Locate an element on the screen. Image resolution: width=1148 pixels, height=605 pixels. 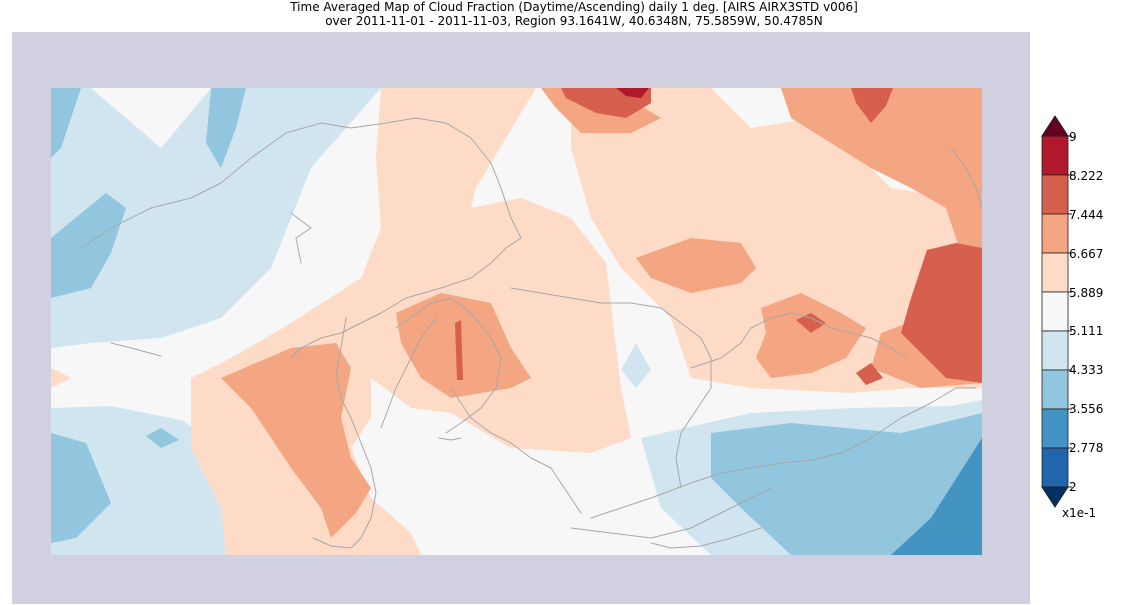
colorbar-tick-label: 4.333 is located at coordinates (1086, 370).